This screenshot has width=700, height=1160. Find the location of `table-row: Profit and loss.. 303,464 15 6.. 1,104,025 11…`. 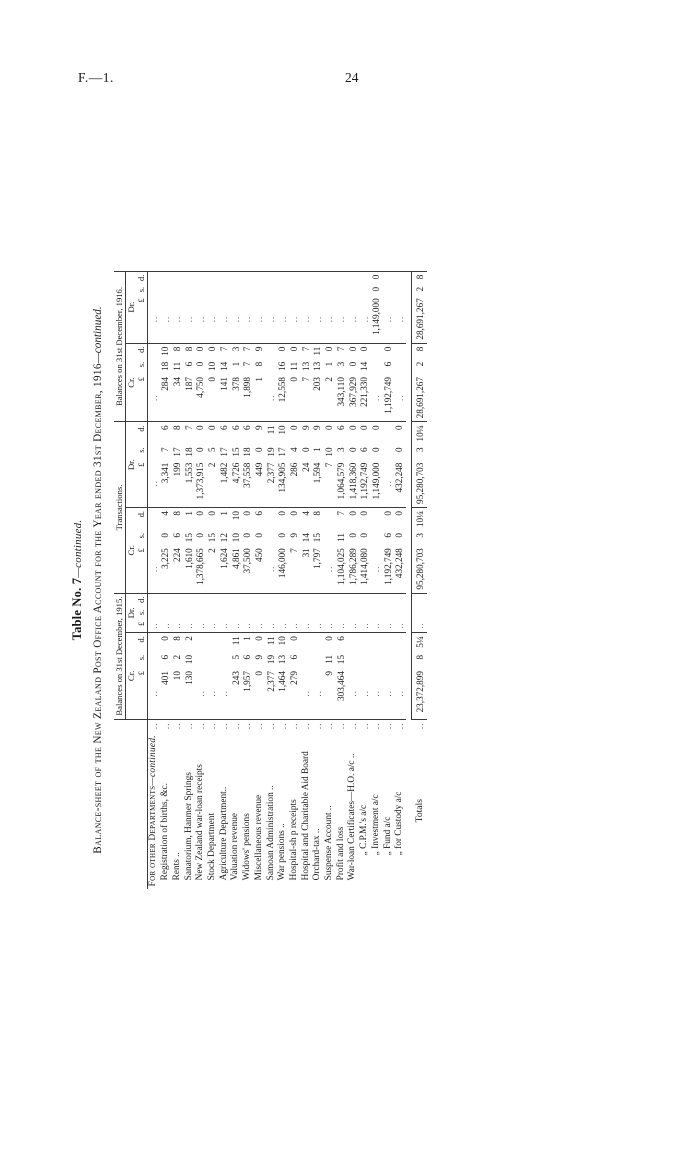

table-row: Profit and loss.. 303,464 15 6.. 1,104,025 11… is located at coordinates (341, 580).